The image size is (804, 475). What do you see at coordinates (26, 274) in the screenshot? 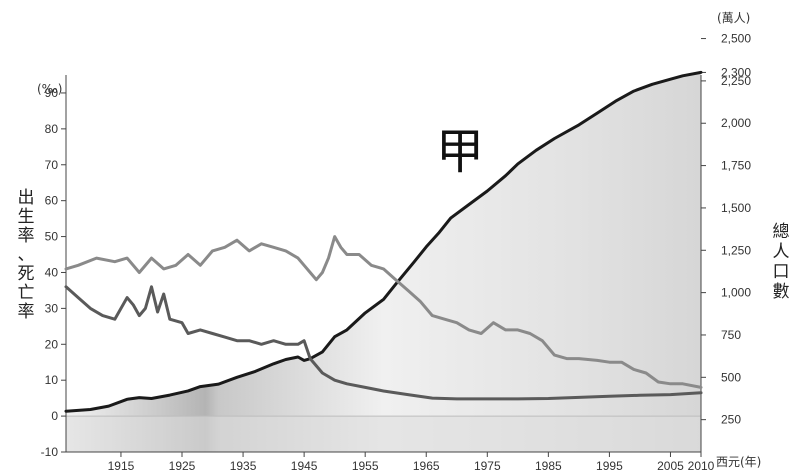
I see `vertical-label-char: 死` at bounding box center [26, 274].